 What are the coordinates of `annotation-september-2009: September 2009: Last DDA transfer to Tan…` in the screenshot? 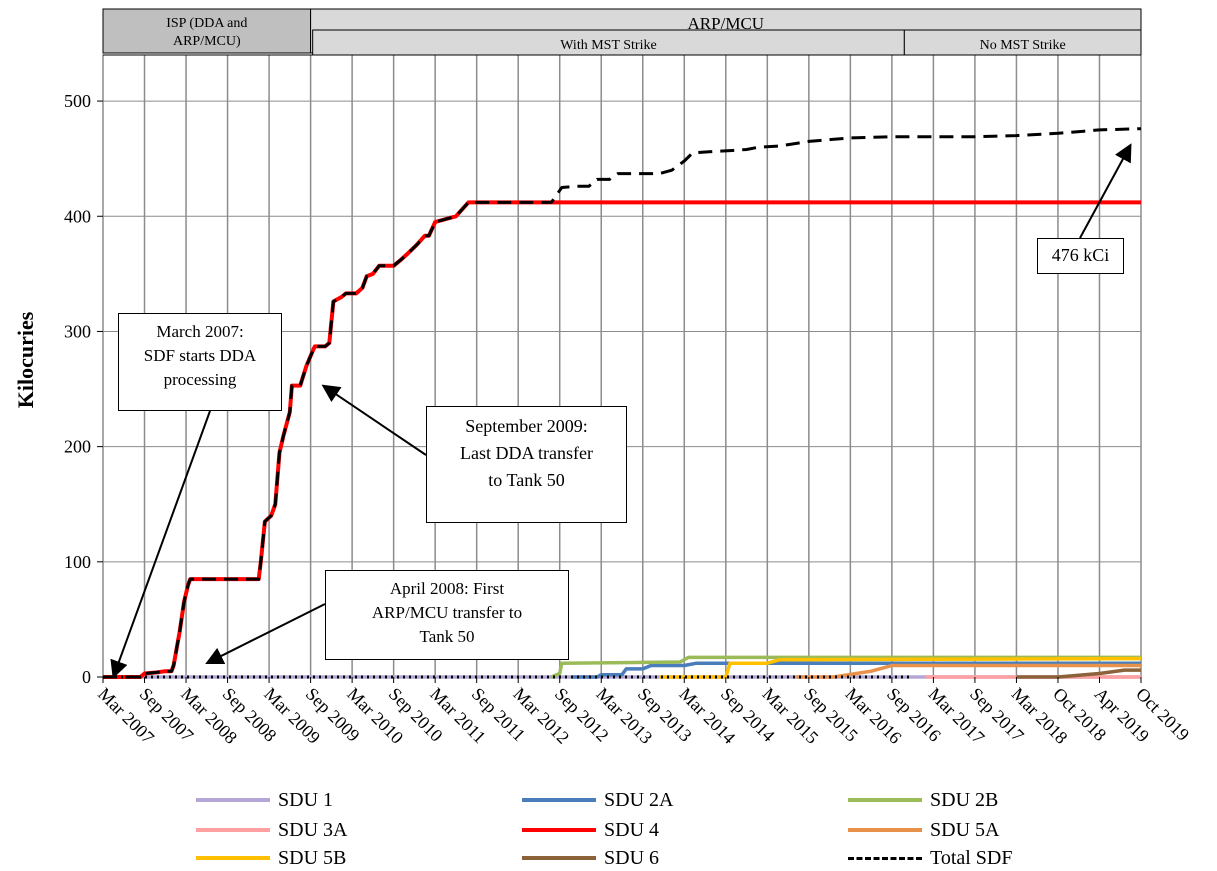 It's located at (526, 464).